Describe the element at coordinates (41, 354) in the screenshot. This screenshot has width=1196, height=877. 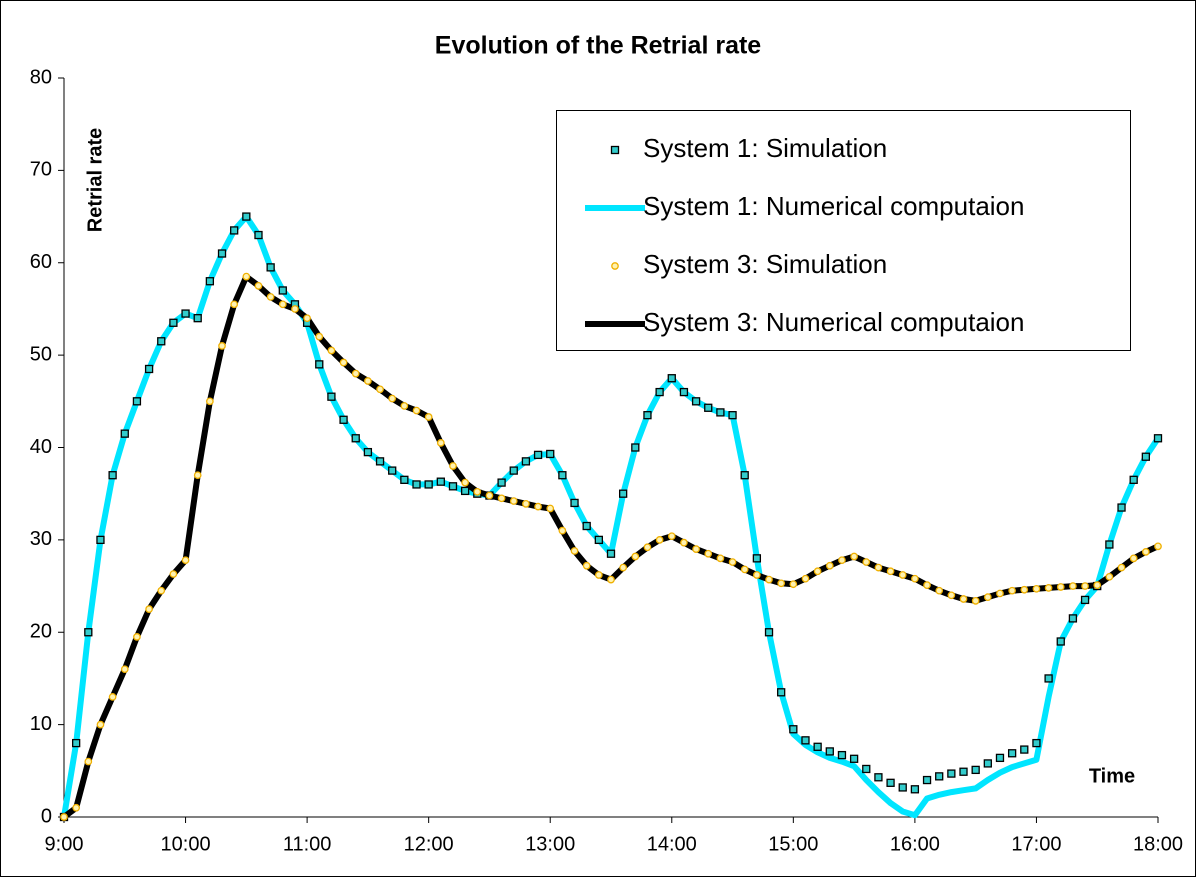
I see `y-tick-label: 50` at that location.